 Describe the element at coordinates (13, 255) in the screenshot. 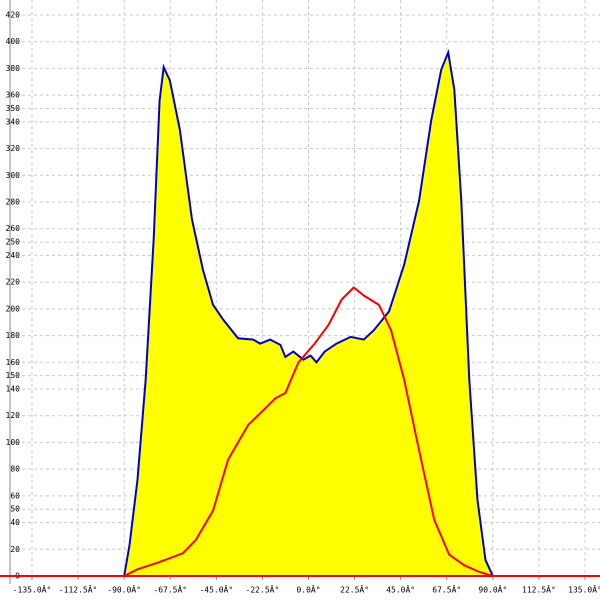

I see `y-tick-label: 240` at that location.